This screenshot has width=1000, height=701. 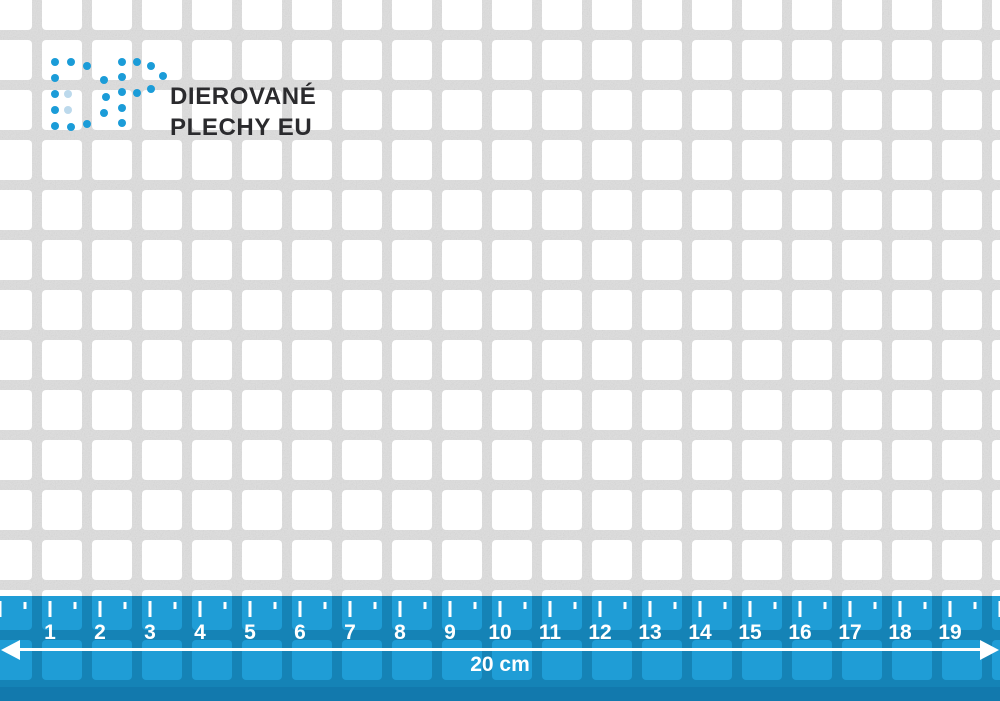 What do you see at coordinates (650, 632) in the screenshot?
I see `ruler-number-13: 13` at bounding box center [650, 632].